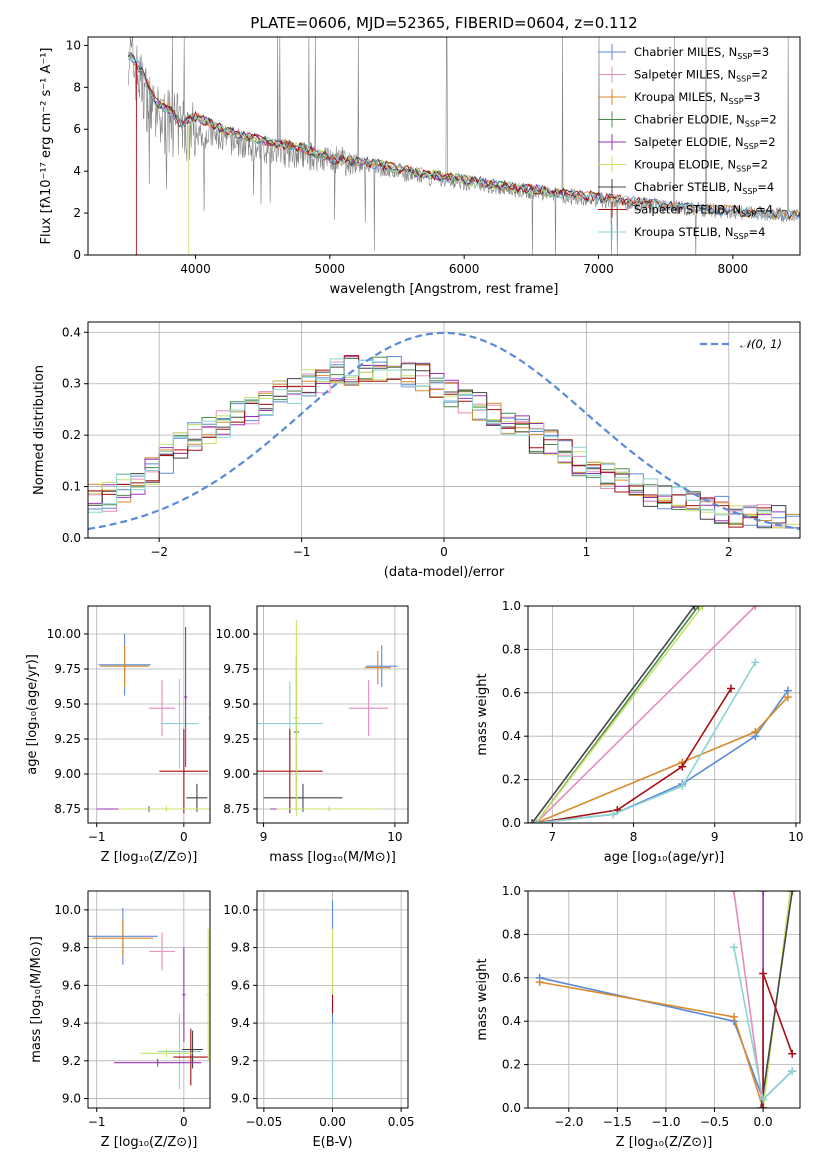  I want to click on ebv-mass-axes: −0.05 0.00 0.05 9.0 9.2 9.4 9.6 9.8 10.0 E(B-V), so click(319, 1020).